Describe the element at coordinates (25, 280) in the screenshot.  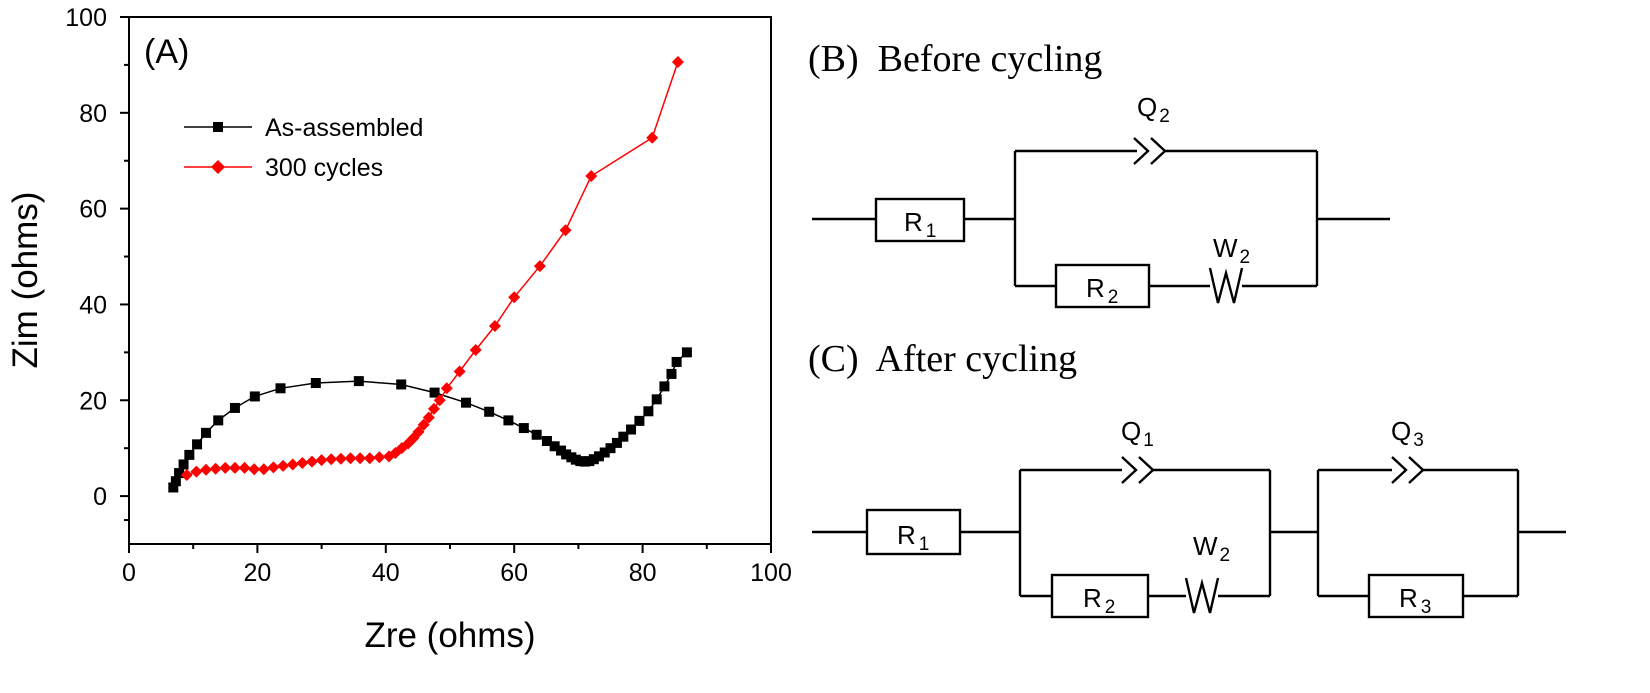
I see `y-axis-label: Zim (ohms)` at that location.